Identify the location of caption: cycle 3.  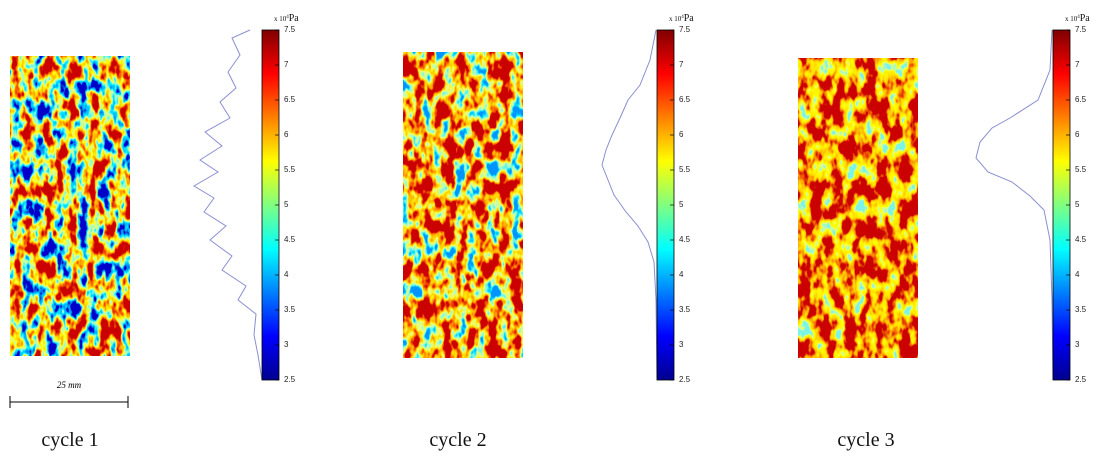
(865, 440).